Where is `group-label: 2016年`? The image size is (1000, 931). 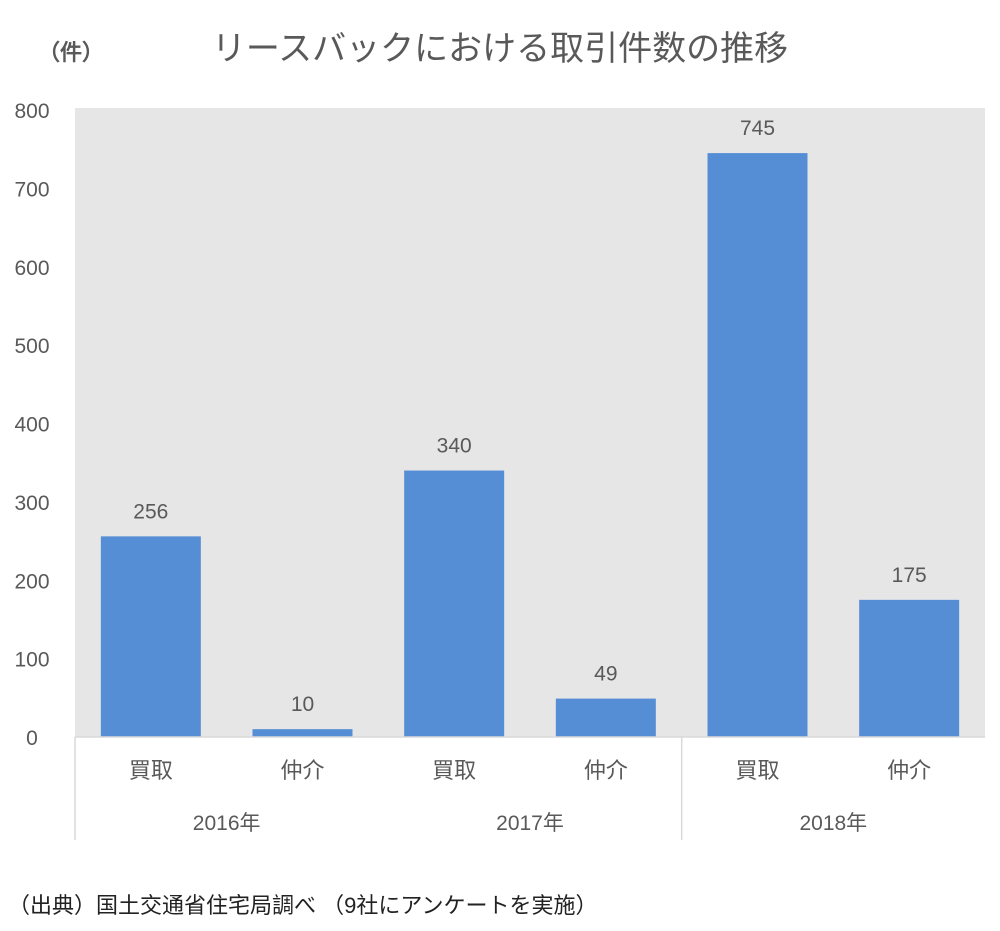
group-label: 2016年 is located at coordinates (227, 823).